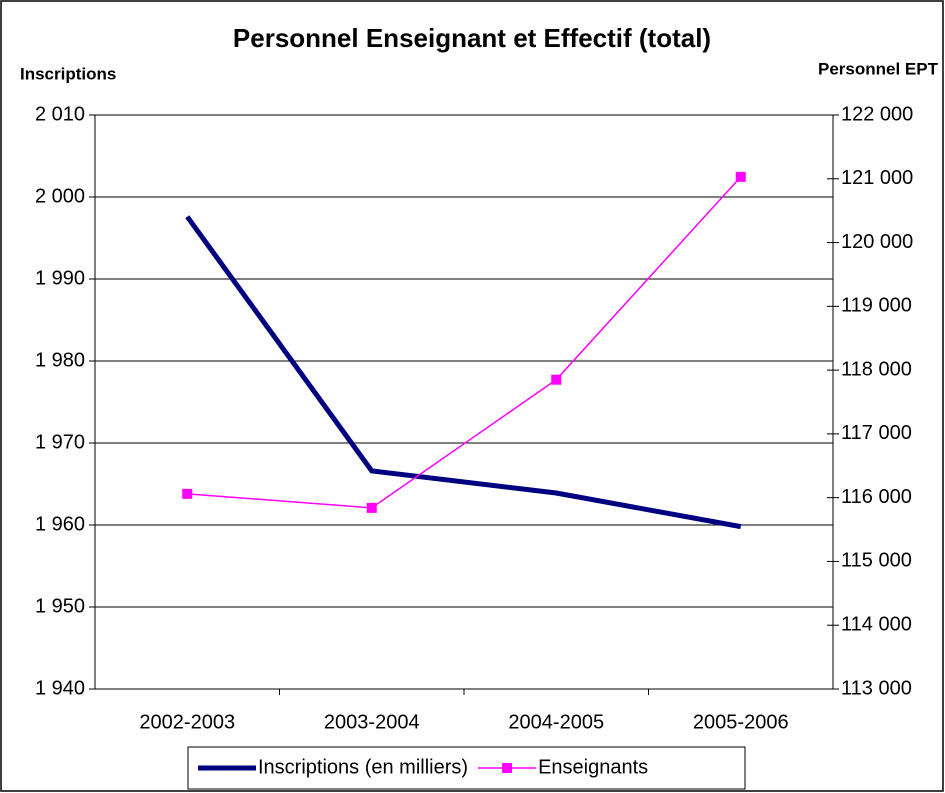 The height and width of the screenshot is (793, 945). I want to click on y-tick-label: 1 950, so click(60, 606).